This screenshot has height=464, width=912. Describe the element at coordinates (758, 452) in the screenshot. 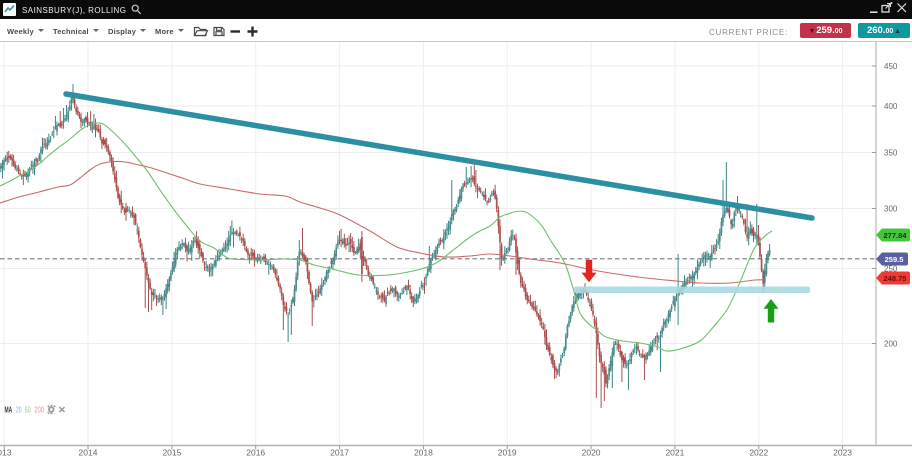

I see `svg-text: 2022` at that location.